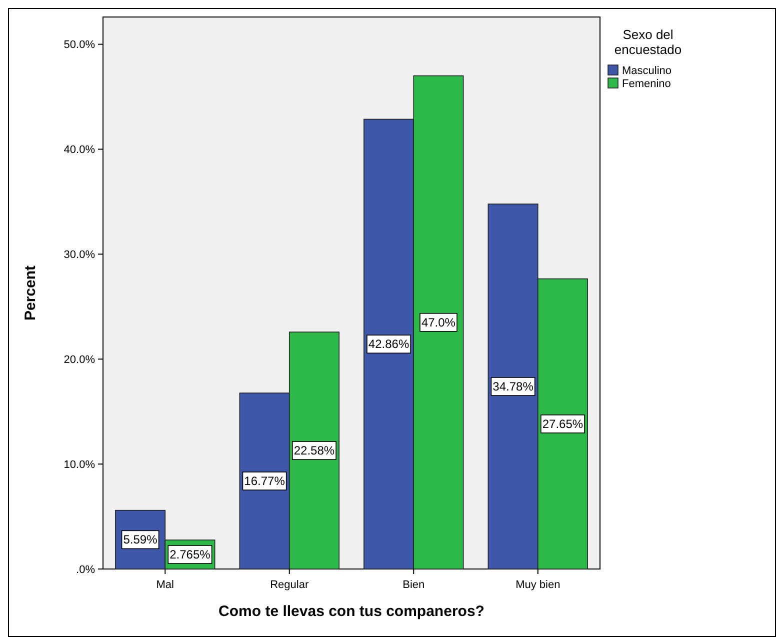  Describe the element at coordinates (190, 554) in the screenshot. I see `data-label: 2.765%` at that location.